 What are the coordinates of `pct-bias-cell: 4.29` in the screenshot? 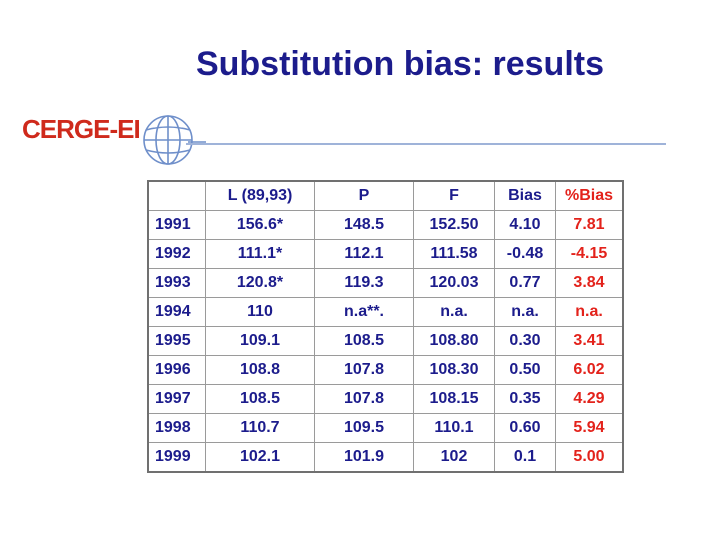 It's located at (589, 399).